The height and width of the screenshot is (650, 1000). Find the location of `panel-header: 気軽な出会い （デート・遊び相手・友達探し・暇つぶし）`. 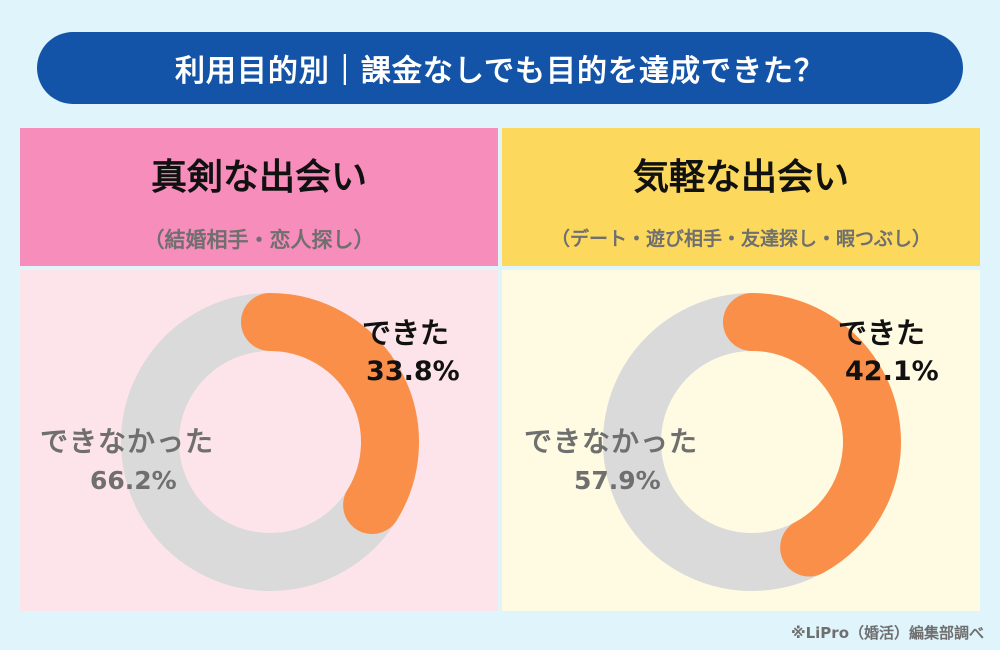

panel-header: 気軽な出会い （デート・遊び相手・友達探し・暇つぶし） is located at coordinates (741, 197).